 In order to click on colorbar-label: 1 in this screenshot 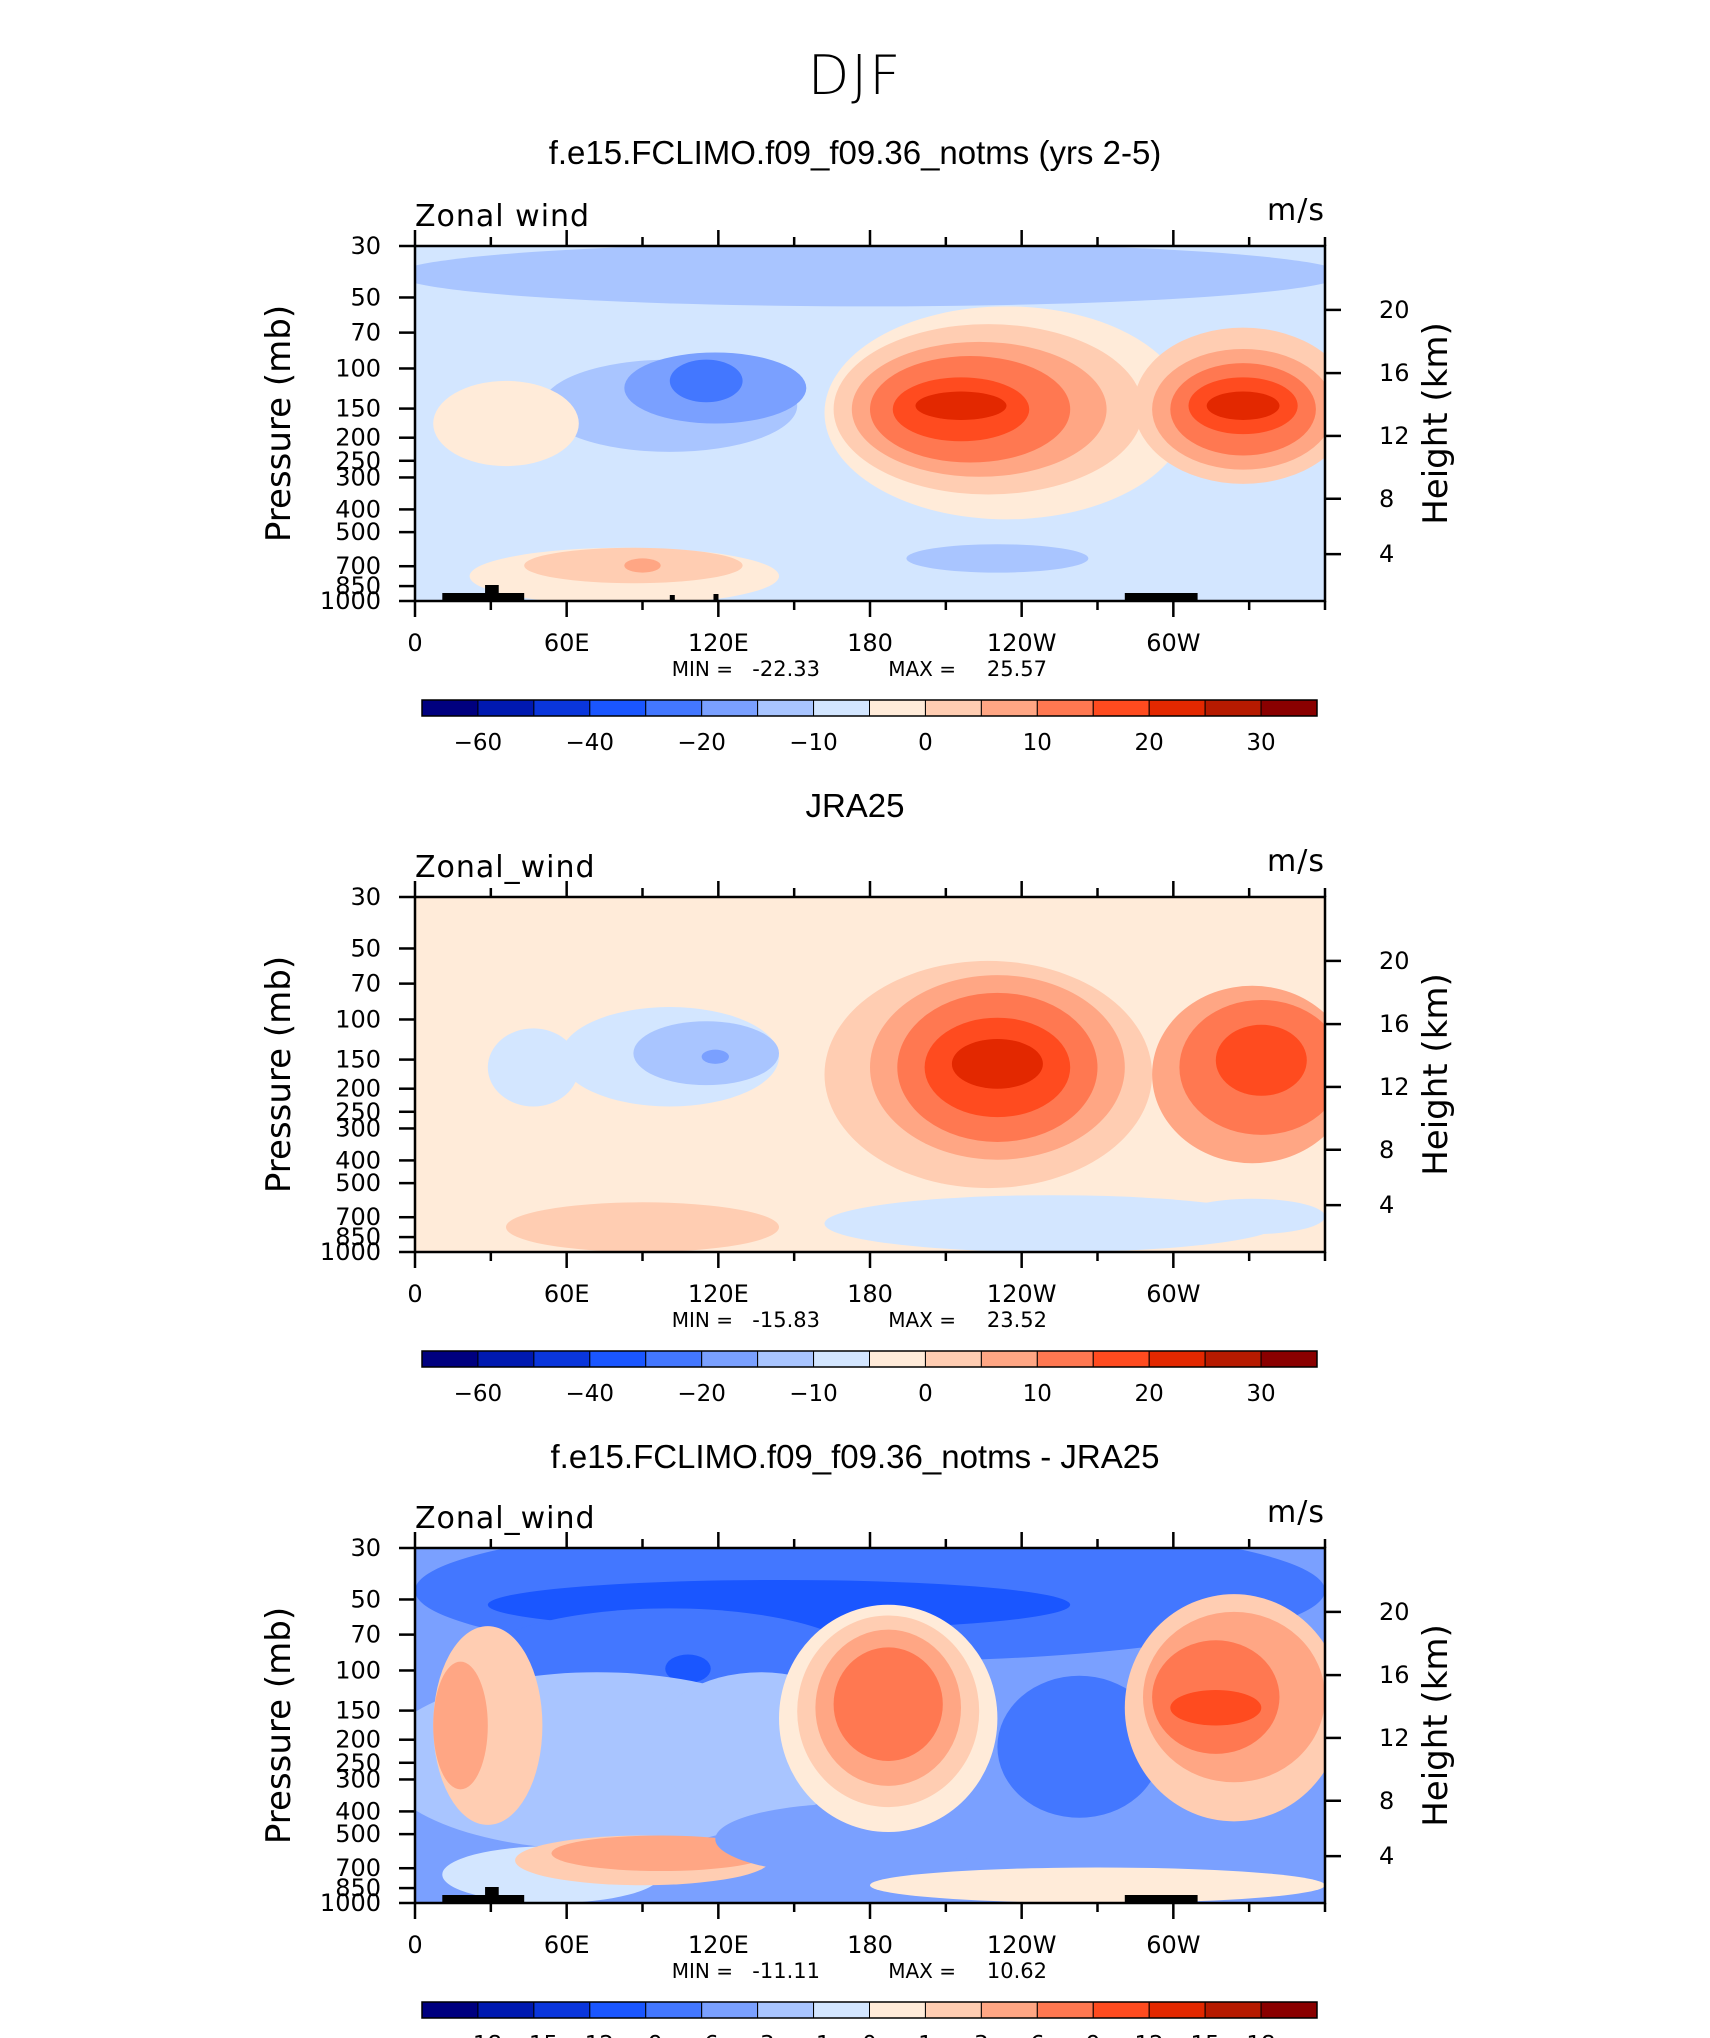, I will do `click(925, 2035)`.